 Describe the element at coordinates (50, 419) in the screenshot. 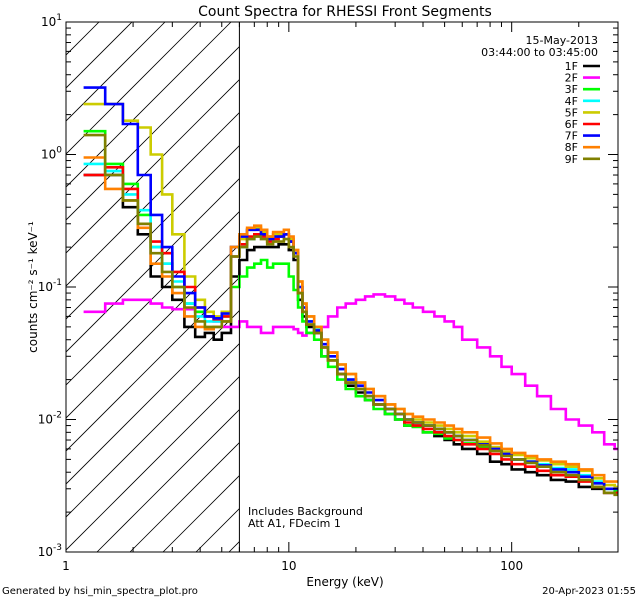

I see `y-tick-label: 10⁻²` at that location.